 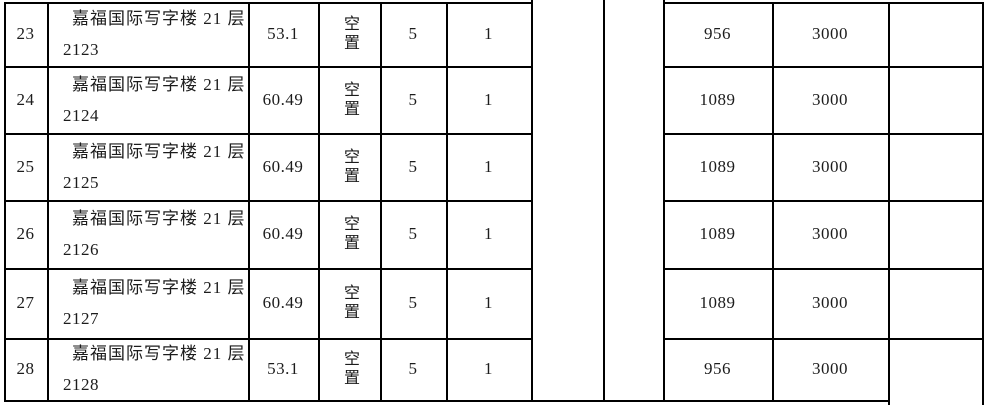 What do you see at coordinates (81, 249) in the screenshot?
I see `address-line2: 2126` at bounding box center [81, 249].